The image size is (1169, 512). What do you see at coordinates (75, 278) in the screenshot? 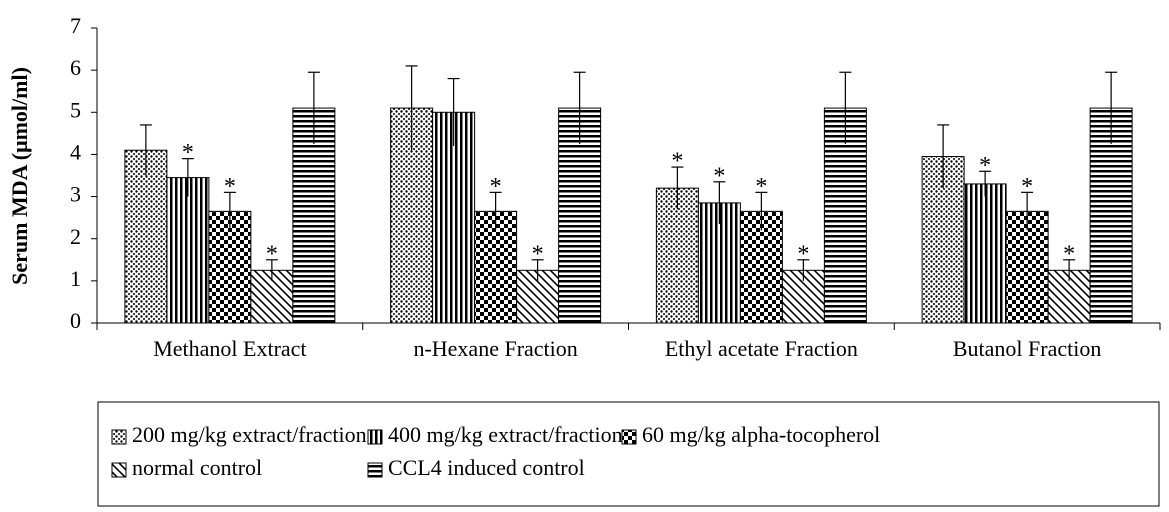
I see `y-tick-label: 1` at bounding box center [75, 278].